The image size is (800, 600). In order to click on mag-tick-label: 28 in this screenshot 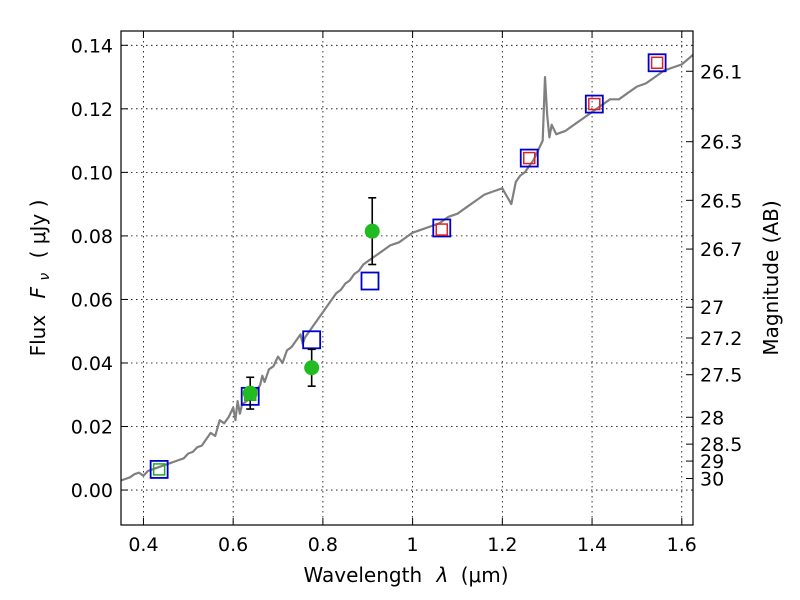, I will do `click(712, 418)`.